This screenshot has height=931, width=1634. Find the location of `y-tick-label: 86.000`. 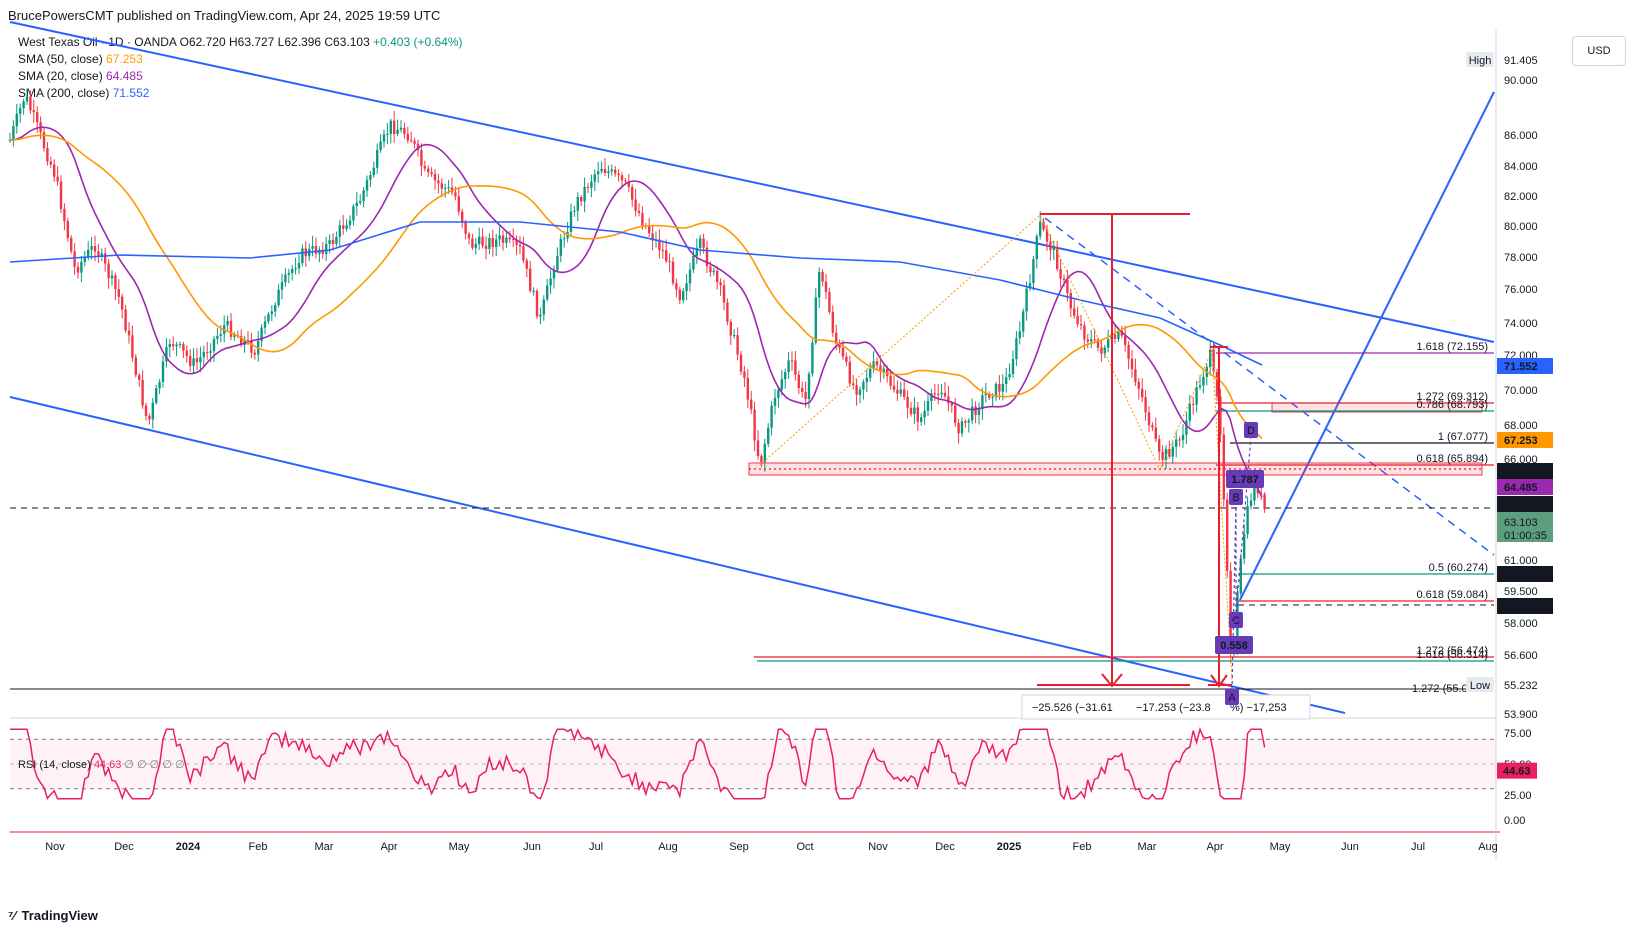

y-tick-label: 86.000 is located at coordinates (1521, 136).